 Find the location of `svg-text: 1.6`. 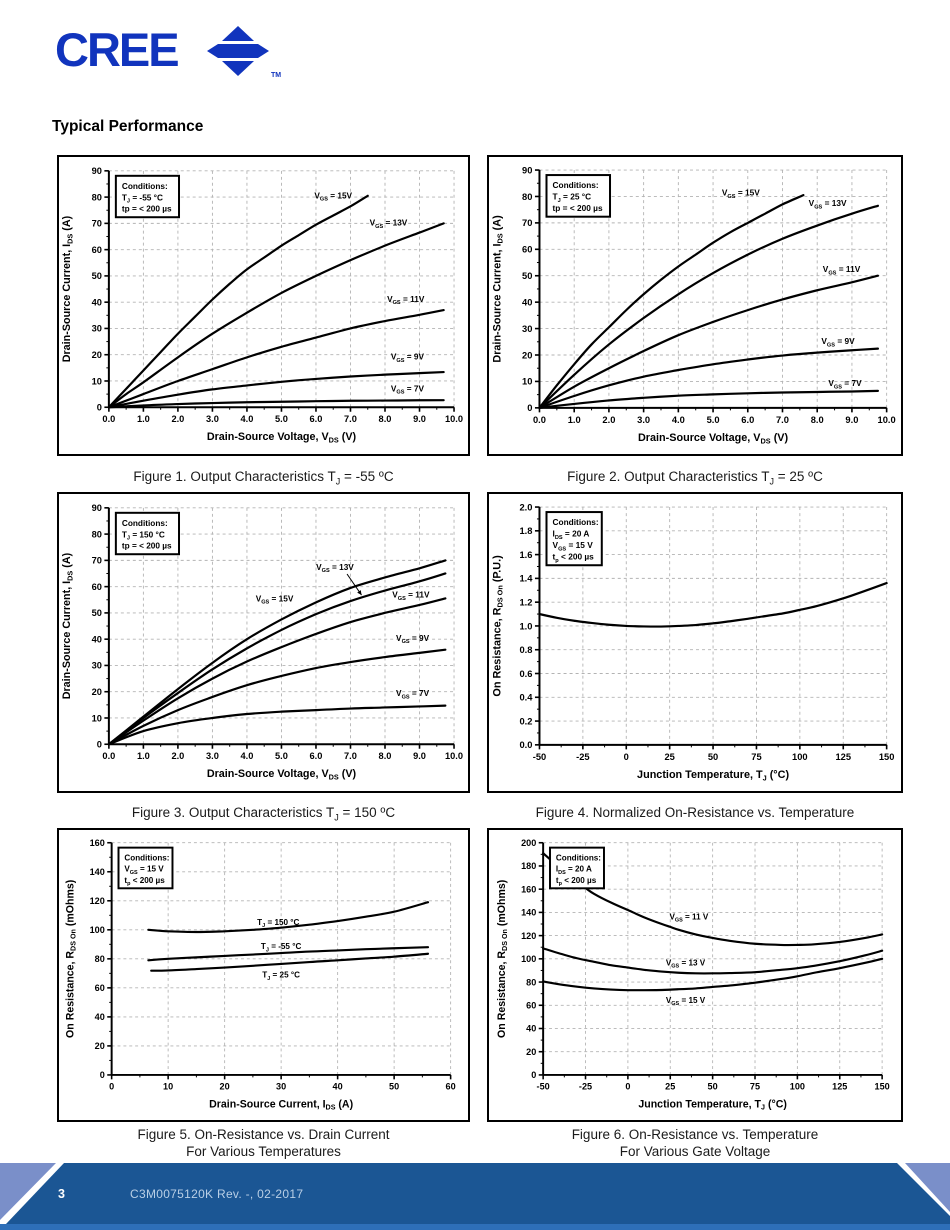

svg-text: 1.6 is located at coordinates (525, 555).